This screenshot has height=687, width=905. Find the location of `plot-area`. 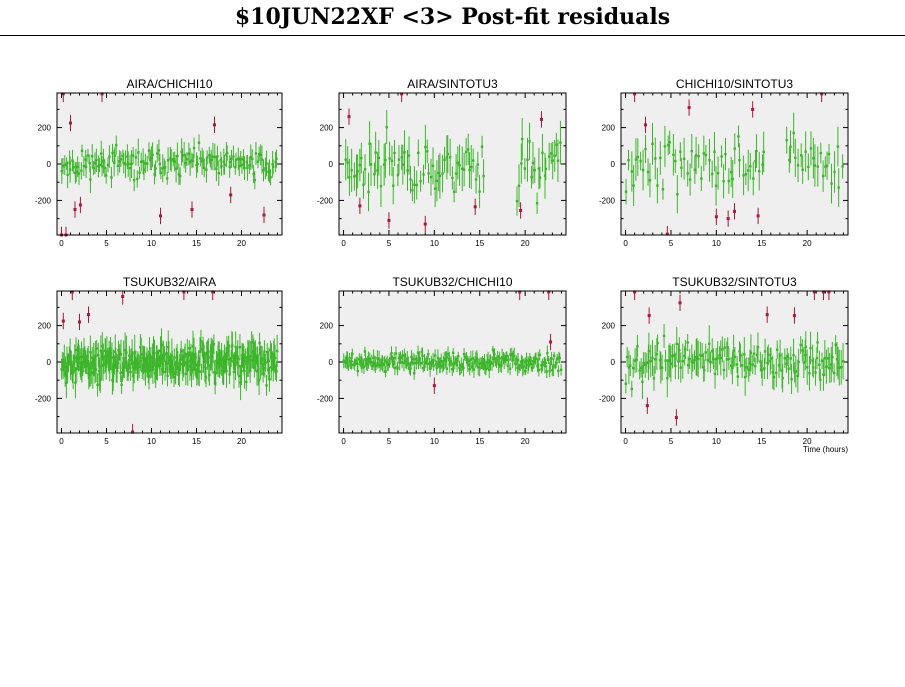

plot-area is located at coordinates (452, 164).